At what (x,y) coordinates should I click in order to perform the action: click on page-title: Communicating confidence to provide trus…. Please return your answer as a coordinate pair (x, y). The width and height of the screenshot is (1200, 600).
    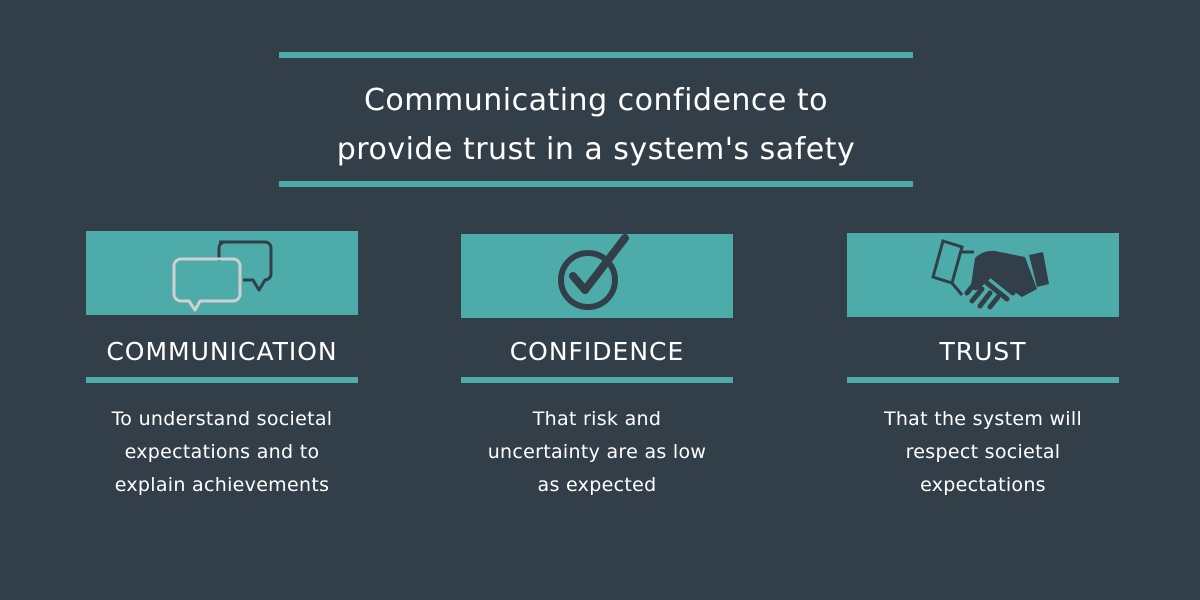
    Looking at the image, I should click on (596, 125).